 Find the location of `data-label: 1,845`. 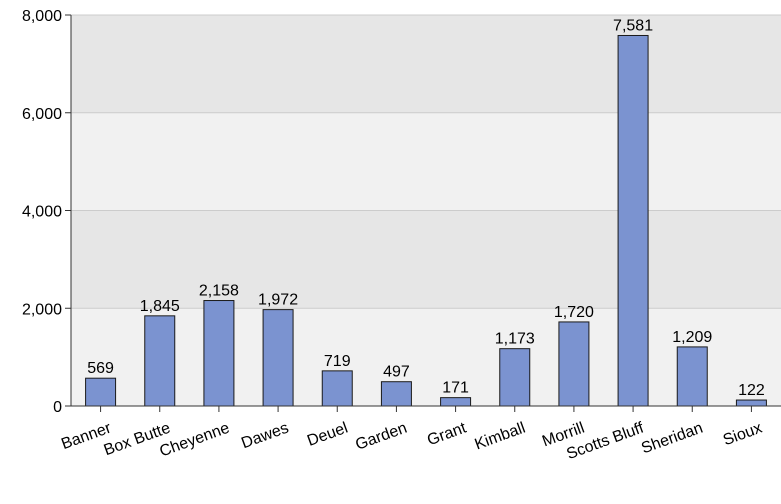

data-label: 1,845 is located at coordinates (160, 306).